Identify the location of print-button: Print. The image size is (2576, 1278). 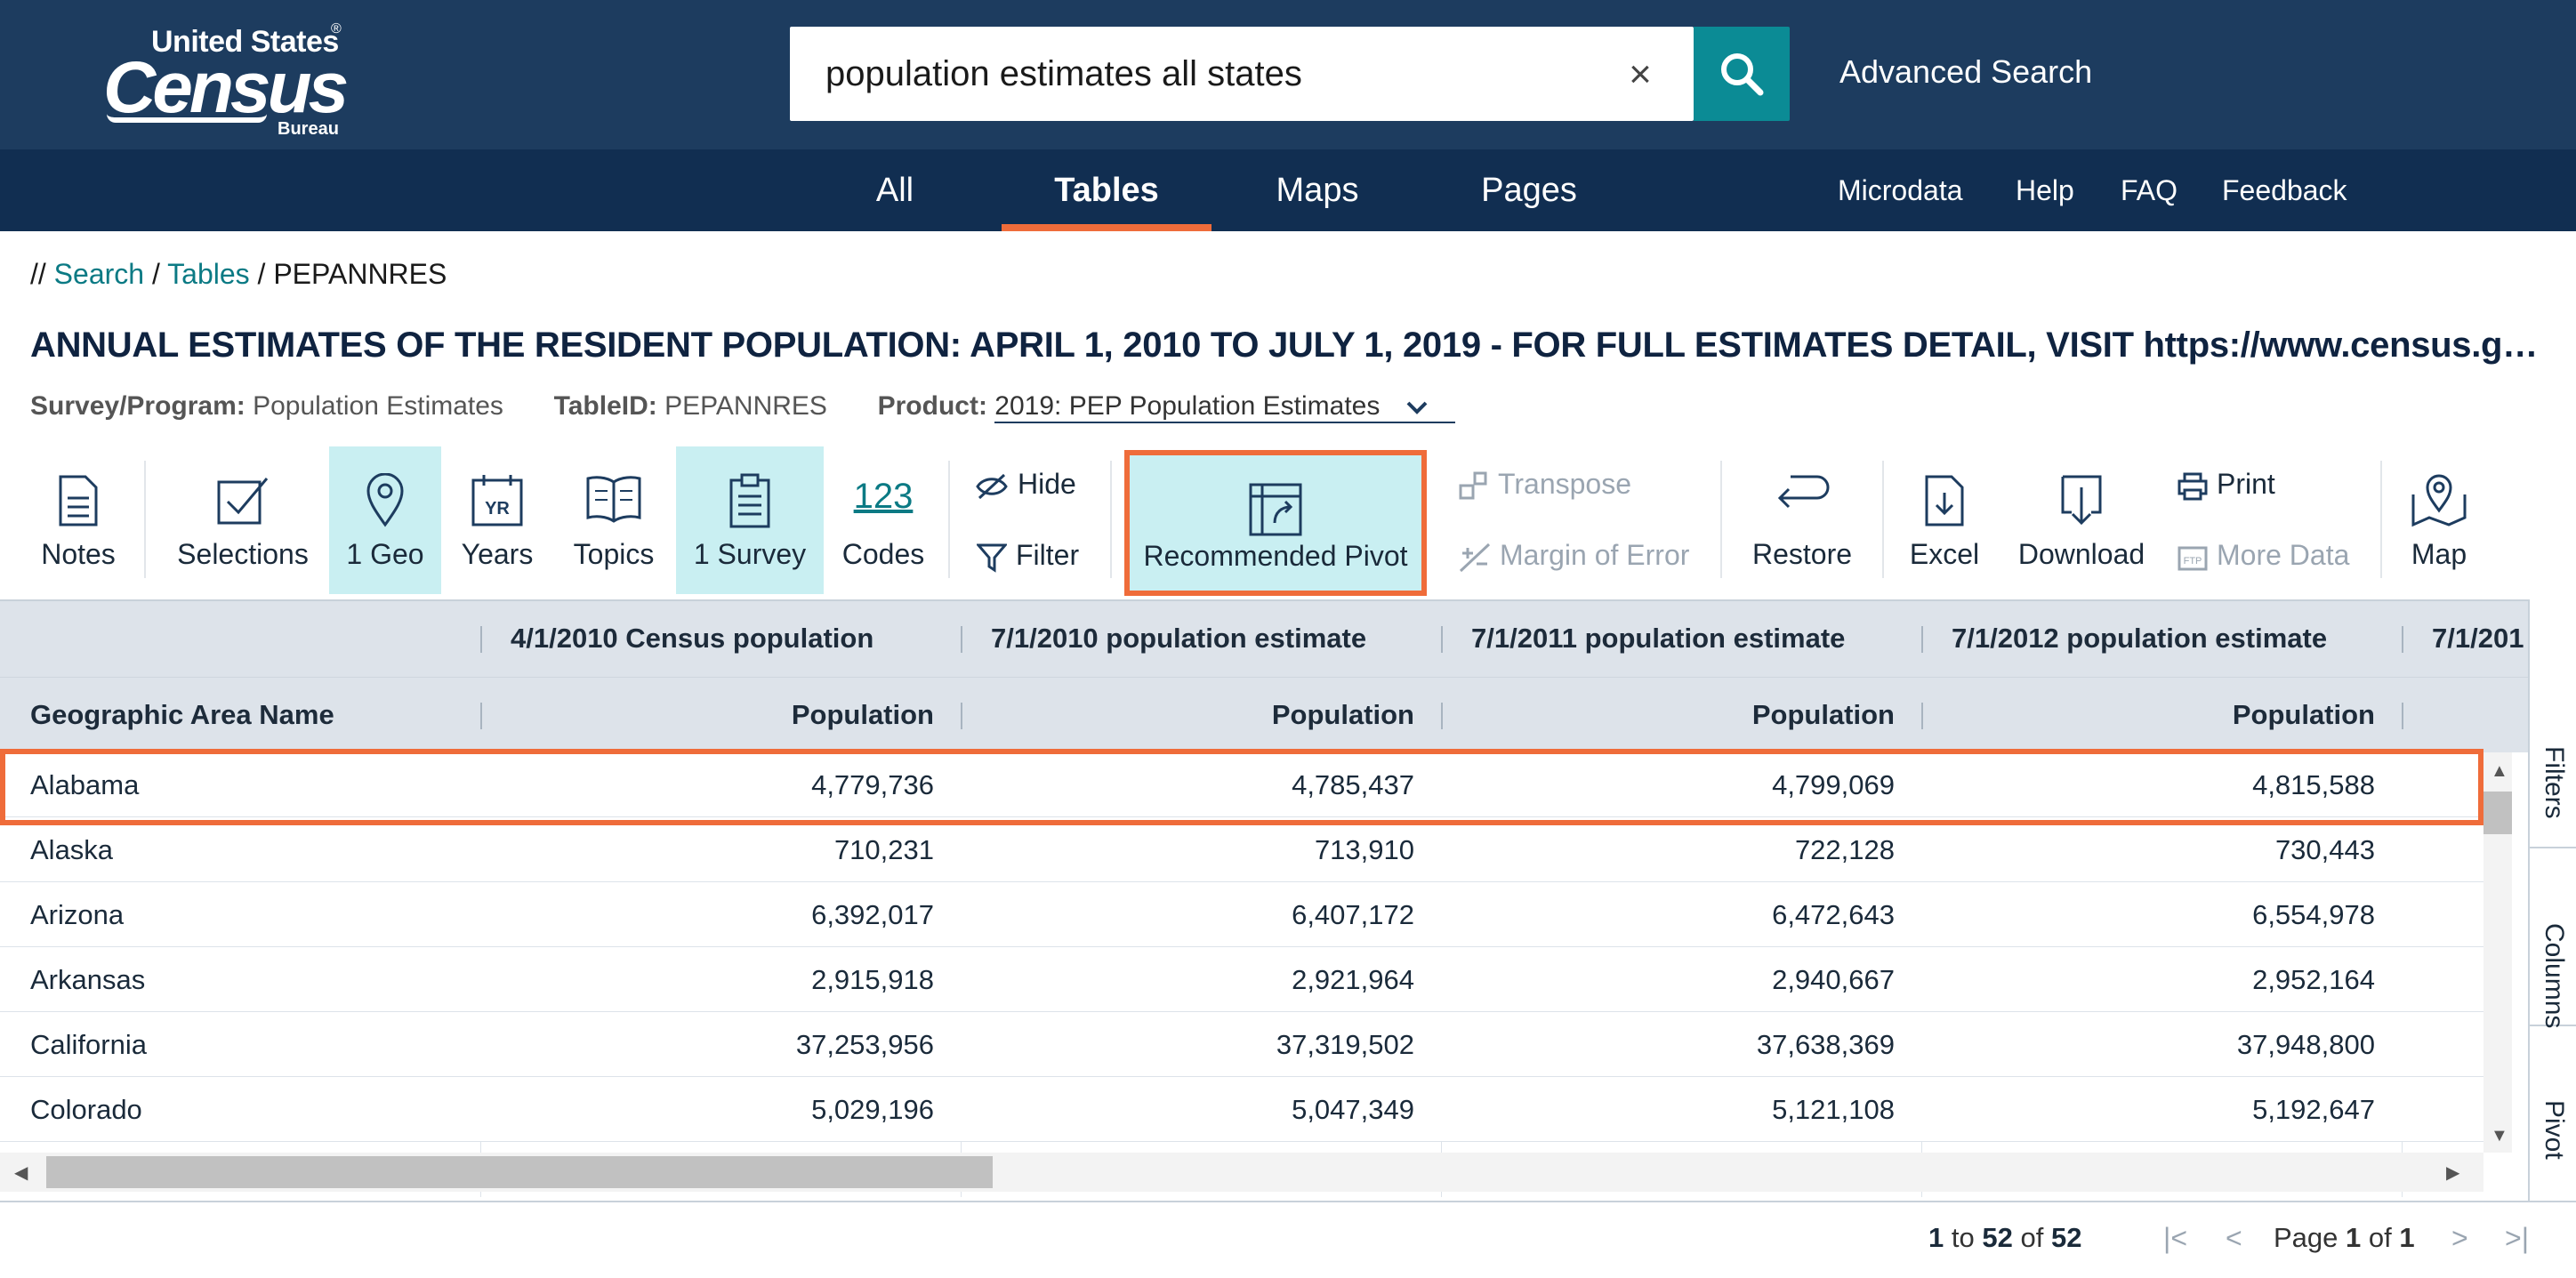
(2226, 484).